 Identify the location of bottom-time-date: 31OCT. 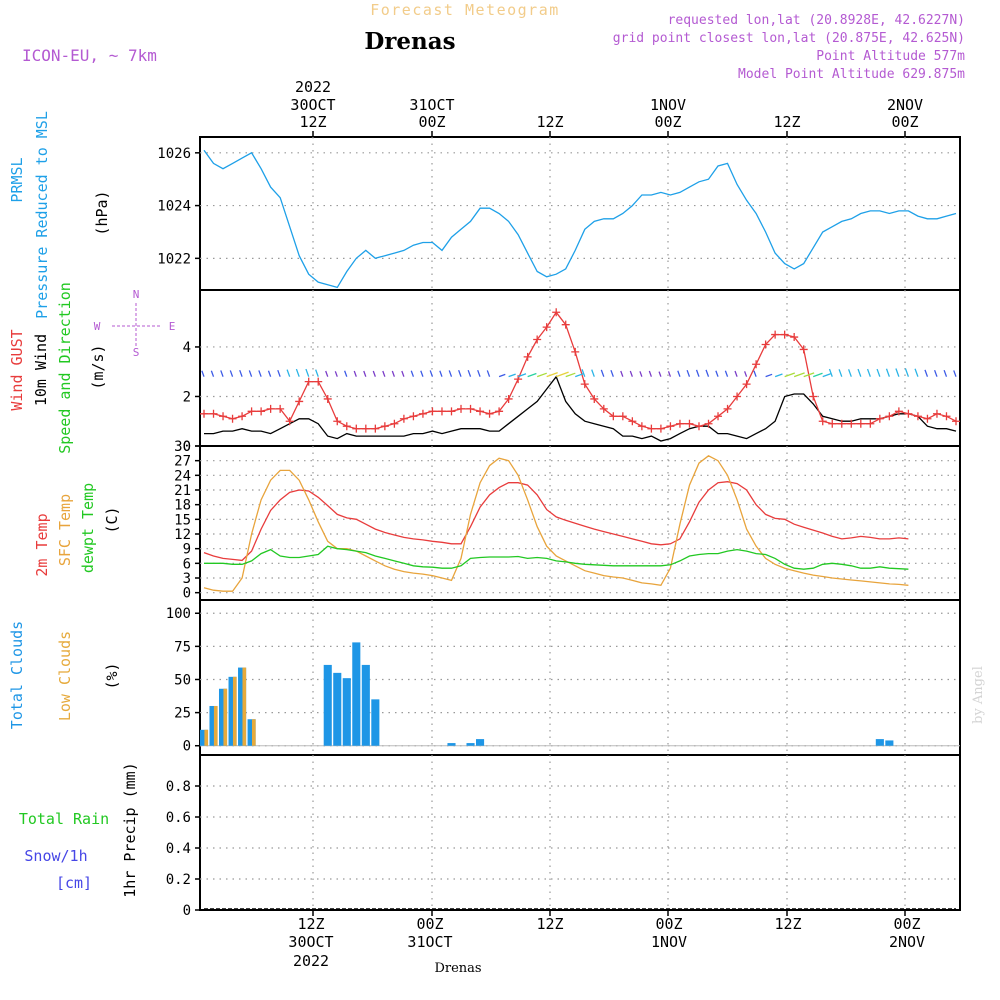
(429, 942).